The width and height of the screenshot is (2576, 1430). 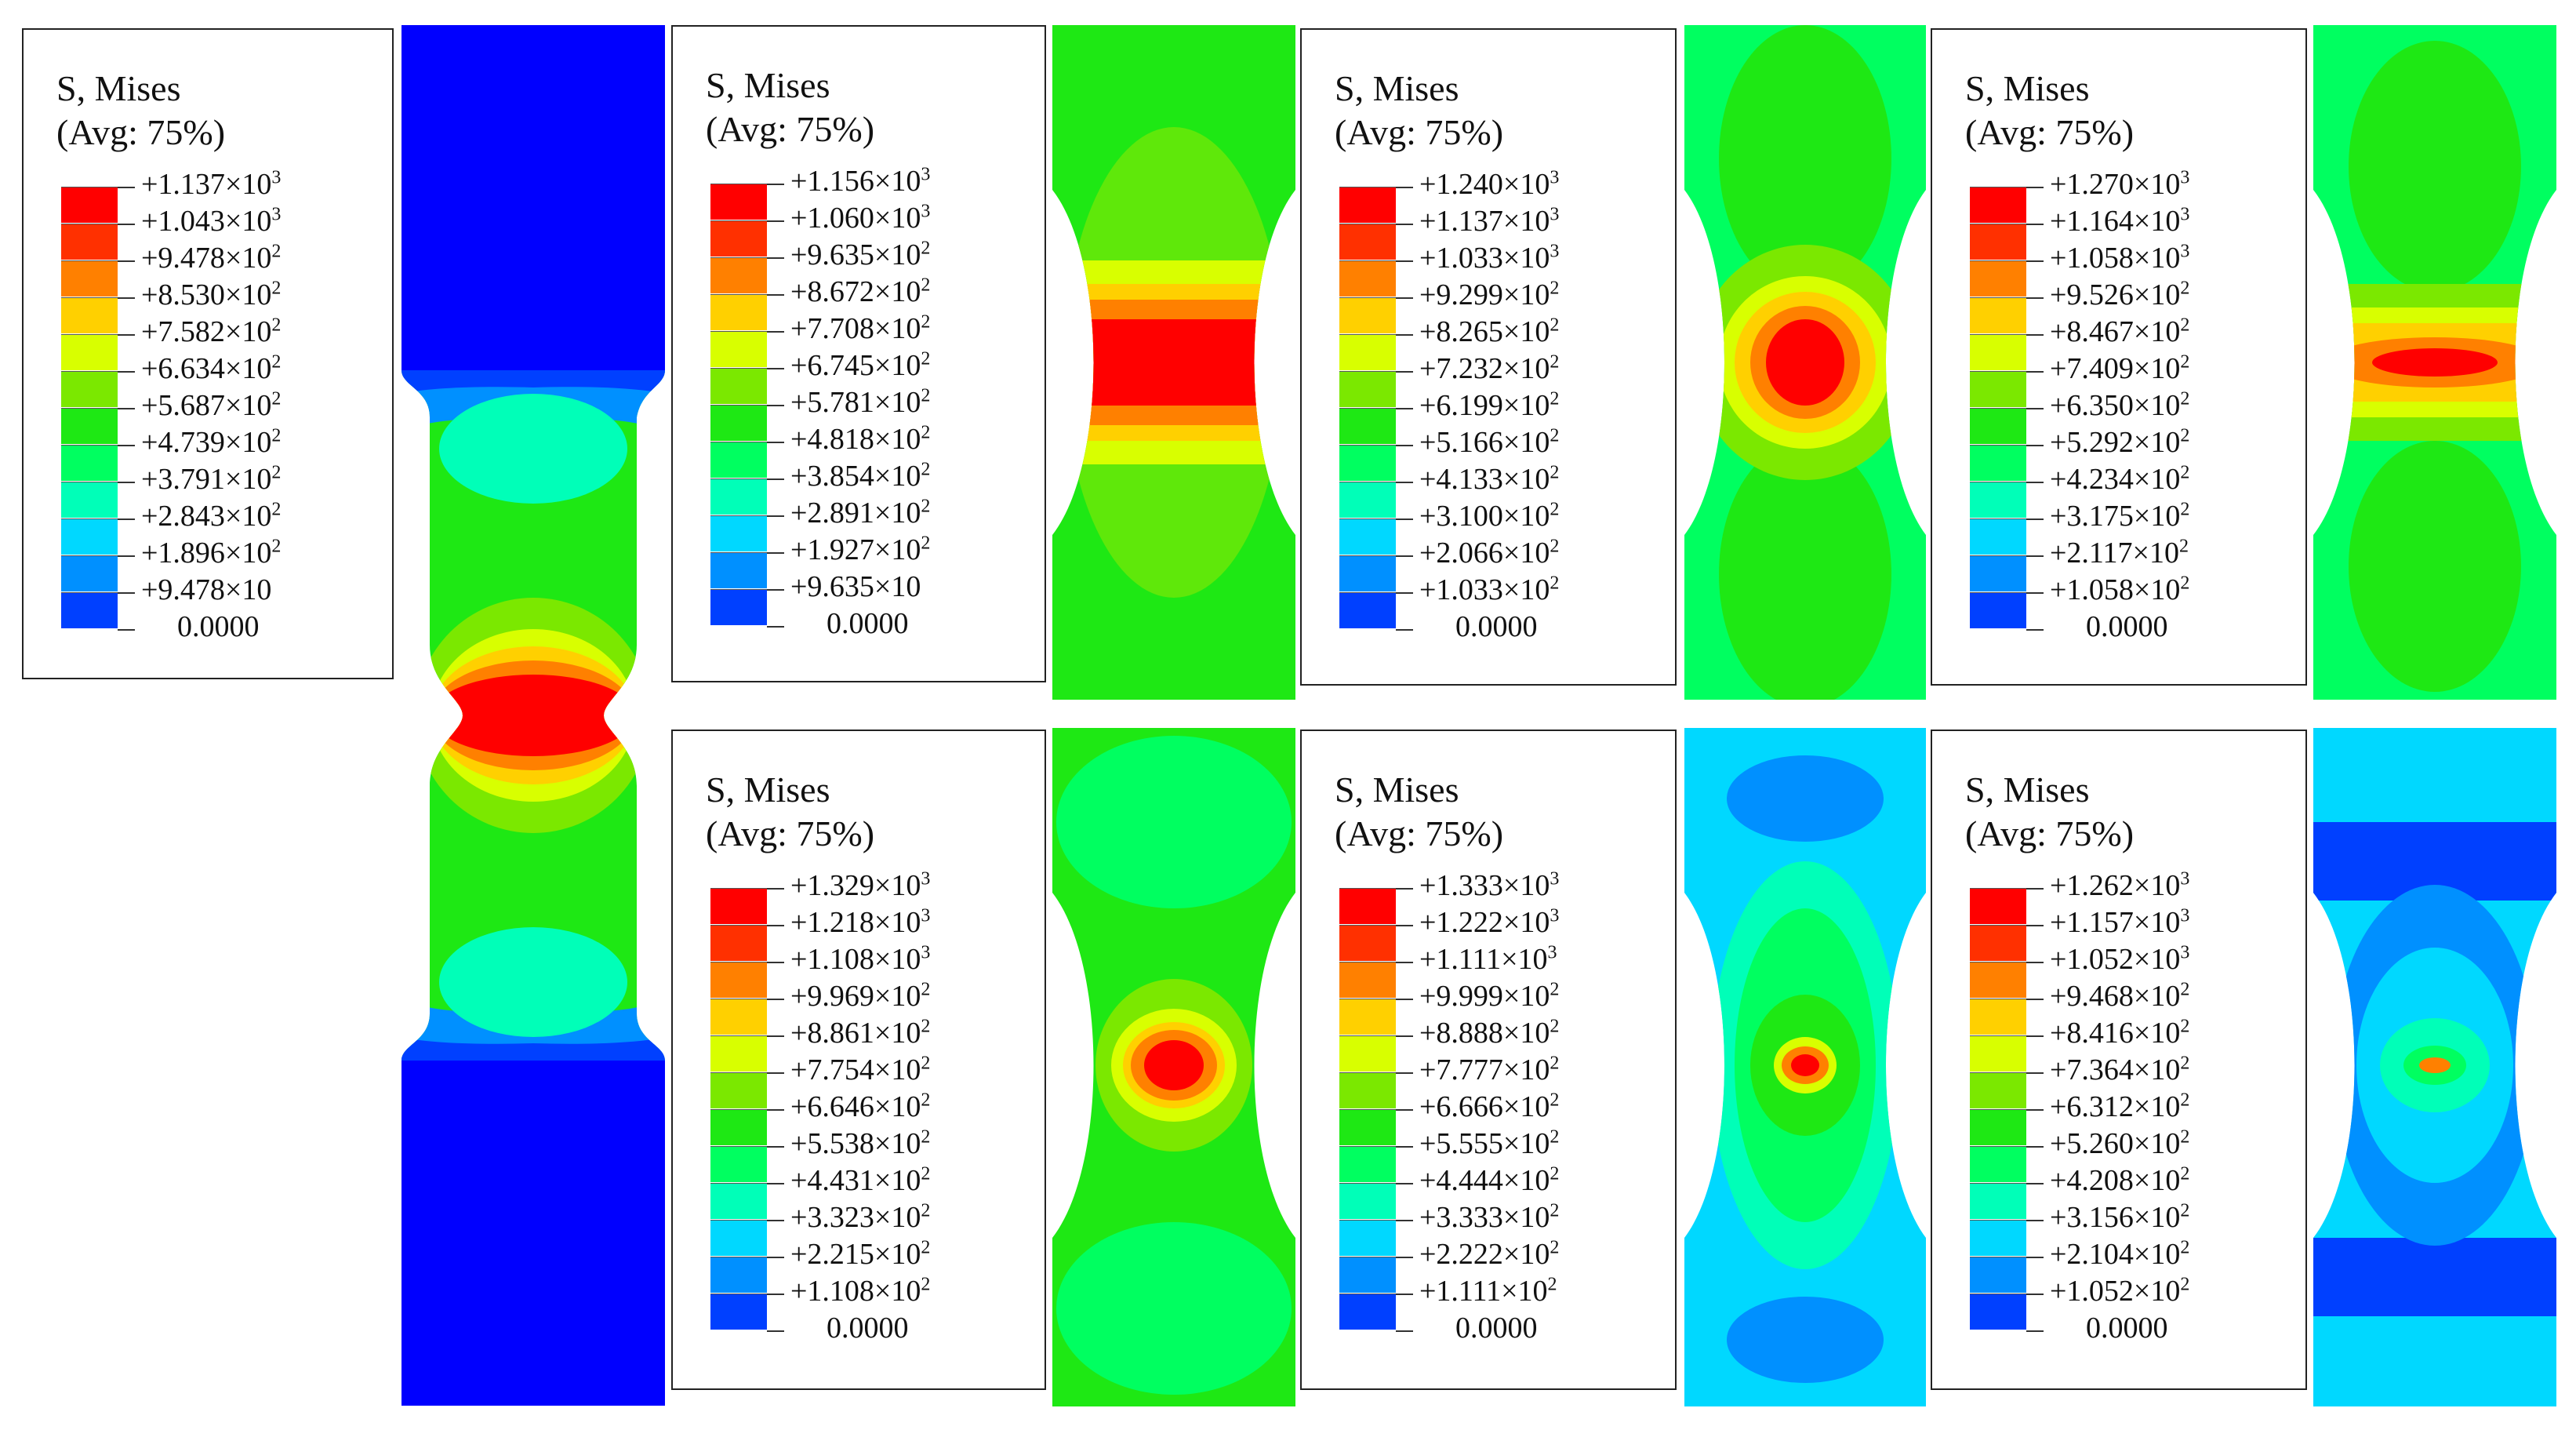 I want to click on legend-value-mantissa: +5.687×10, so click(x=206, y=405).